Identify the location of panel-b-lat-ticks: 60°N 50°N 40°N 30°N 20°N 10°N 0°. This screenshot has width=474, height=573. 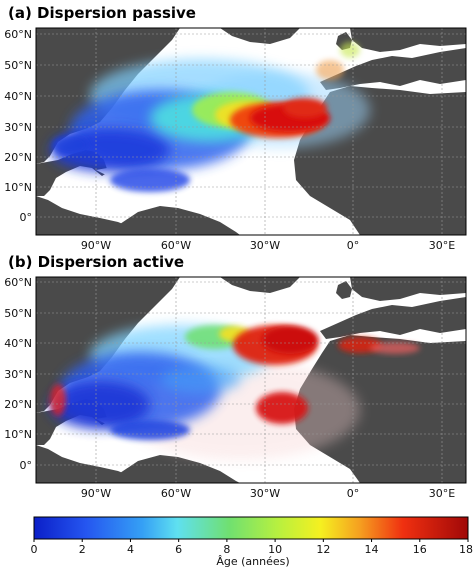
(18, 374).